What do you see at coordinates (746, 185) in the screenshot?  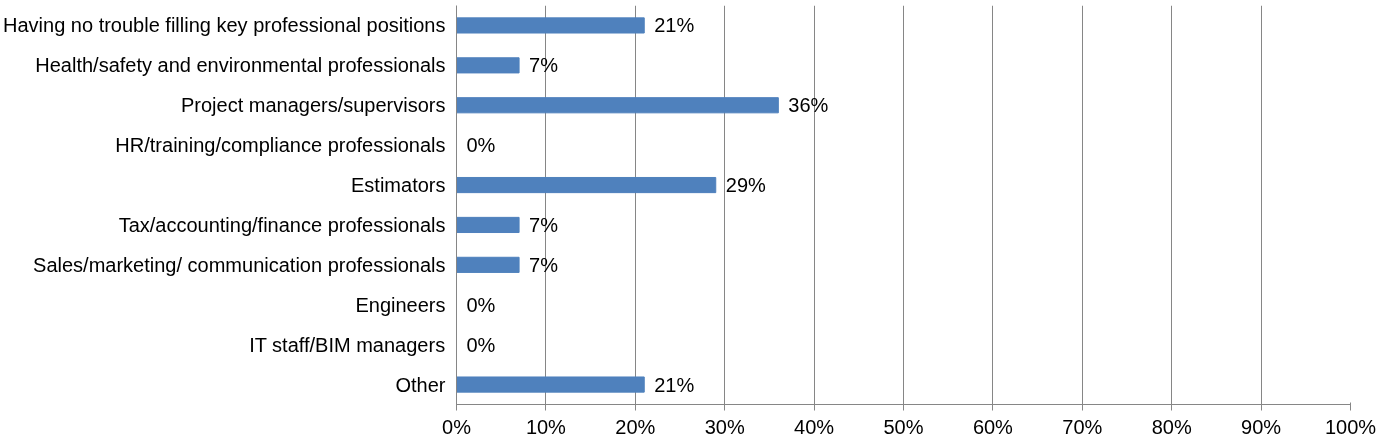 I see `data-label: 29%` at bounding box center [746, 185].